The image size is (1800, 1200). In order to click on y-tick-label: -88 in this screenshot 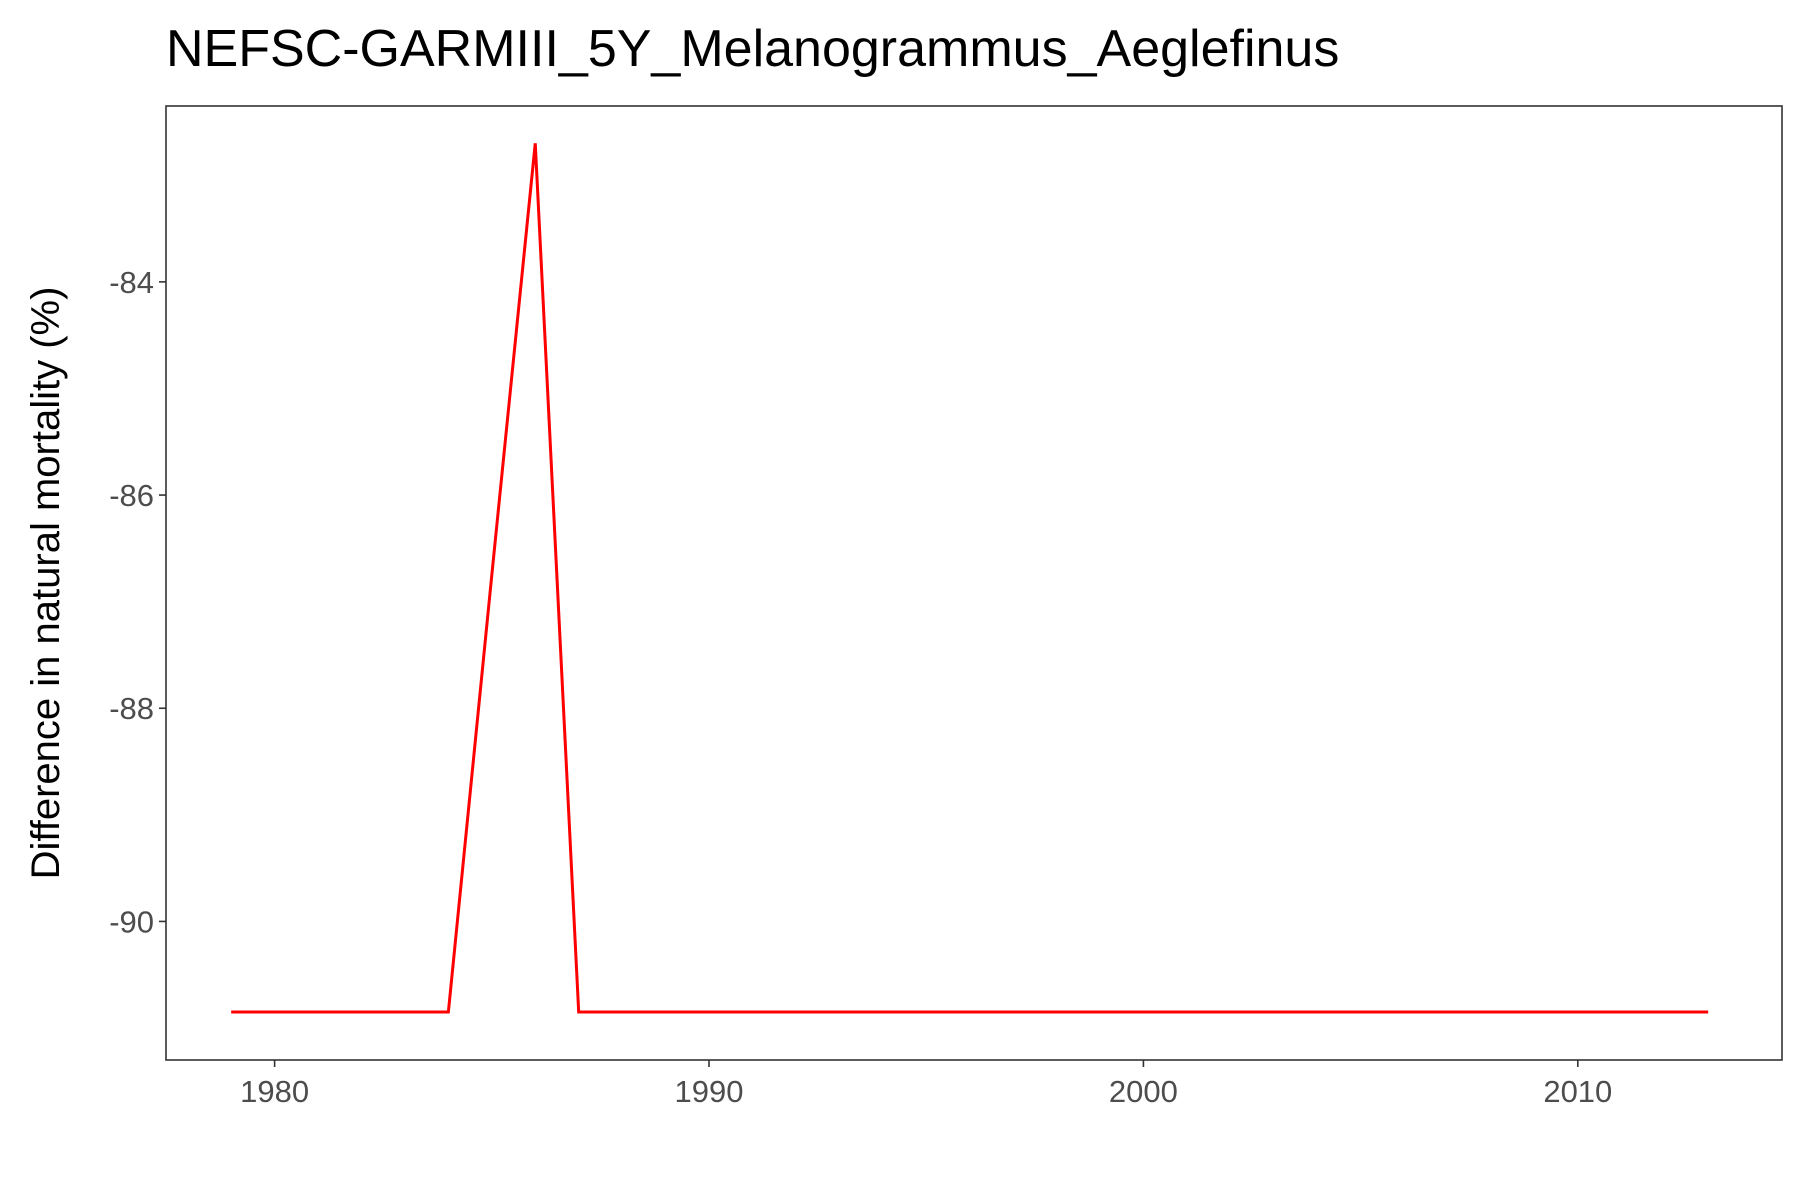, I will do `click(131, 708)`.